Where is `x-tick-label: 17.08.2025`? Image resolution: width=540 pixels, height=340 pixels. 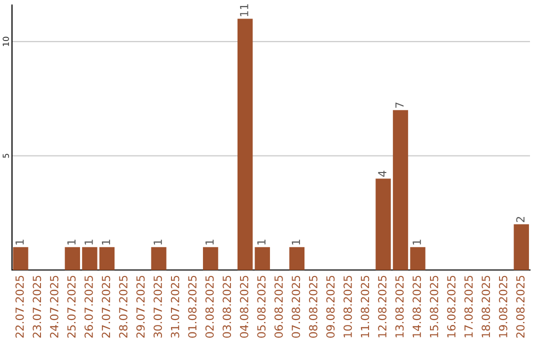
x-tick-label: 17.08.2025 is located at coordinates (468, 307).